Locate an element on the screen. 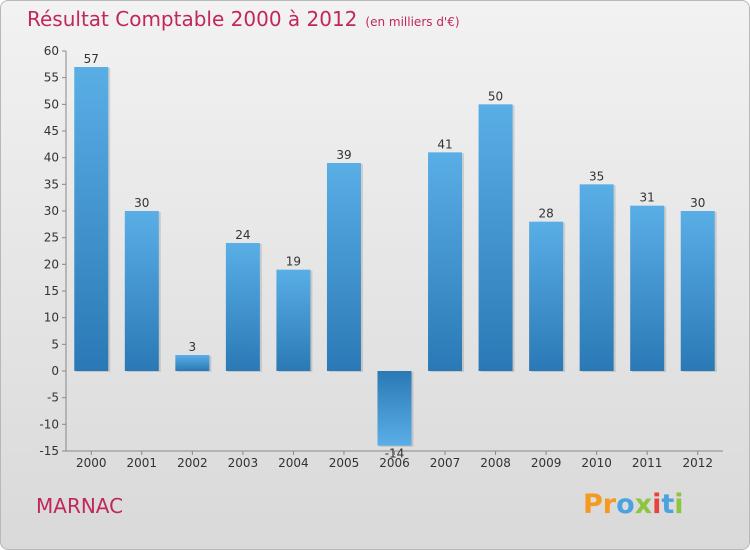 This screenshot has height=550, width=750. proxiti-logo: Proxiti is located at coordinates (633, 504).